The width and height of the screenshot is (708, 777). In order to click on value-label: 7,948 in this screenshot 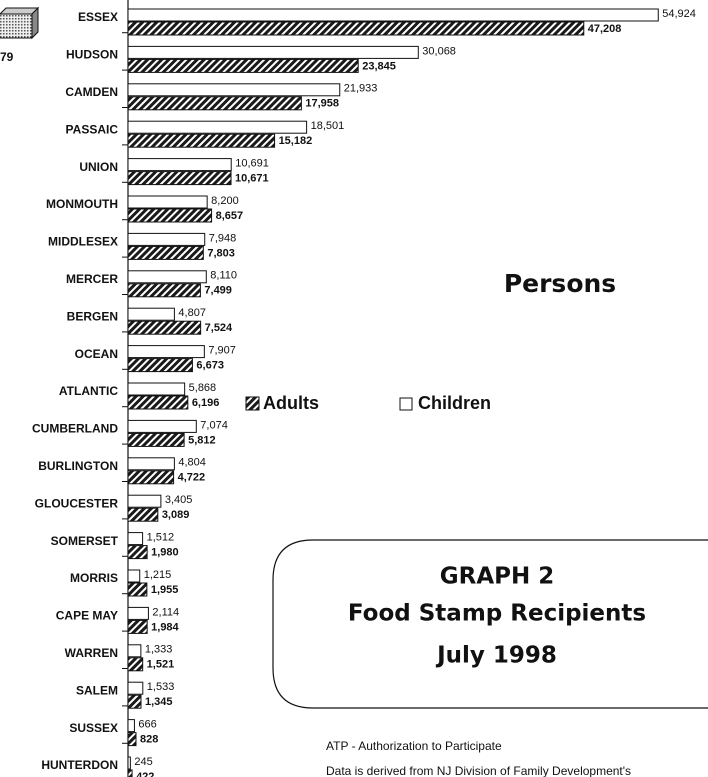, I will do `click(223, 238)`.